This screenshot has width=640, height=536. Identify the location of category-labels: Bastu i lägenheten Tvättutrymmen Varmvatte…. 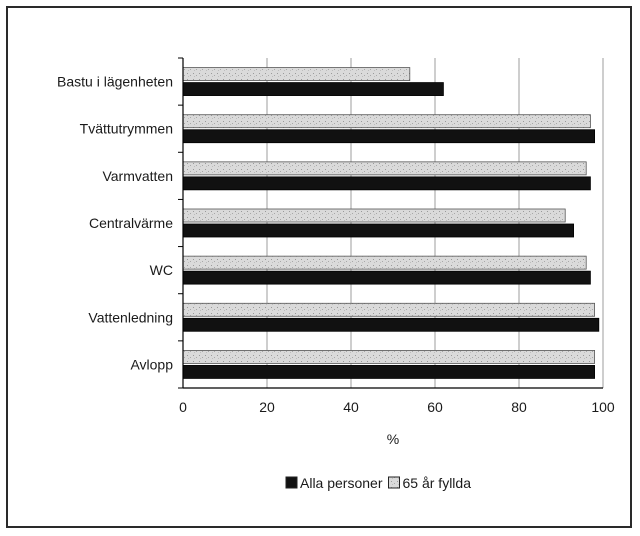
(115, 223).